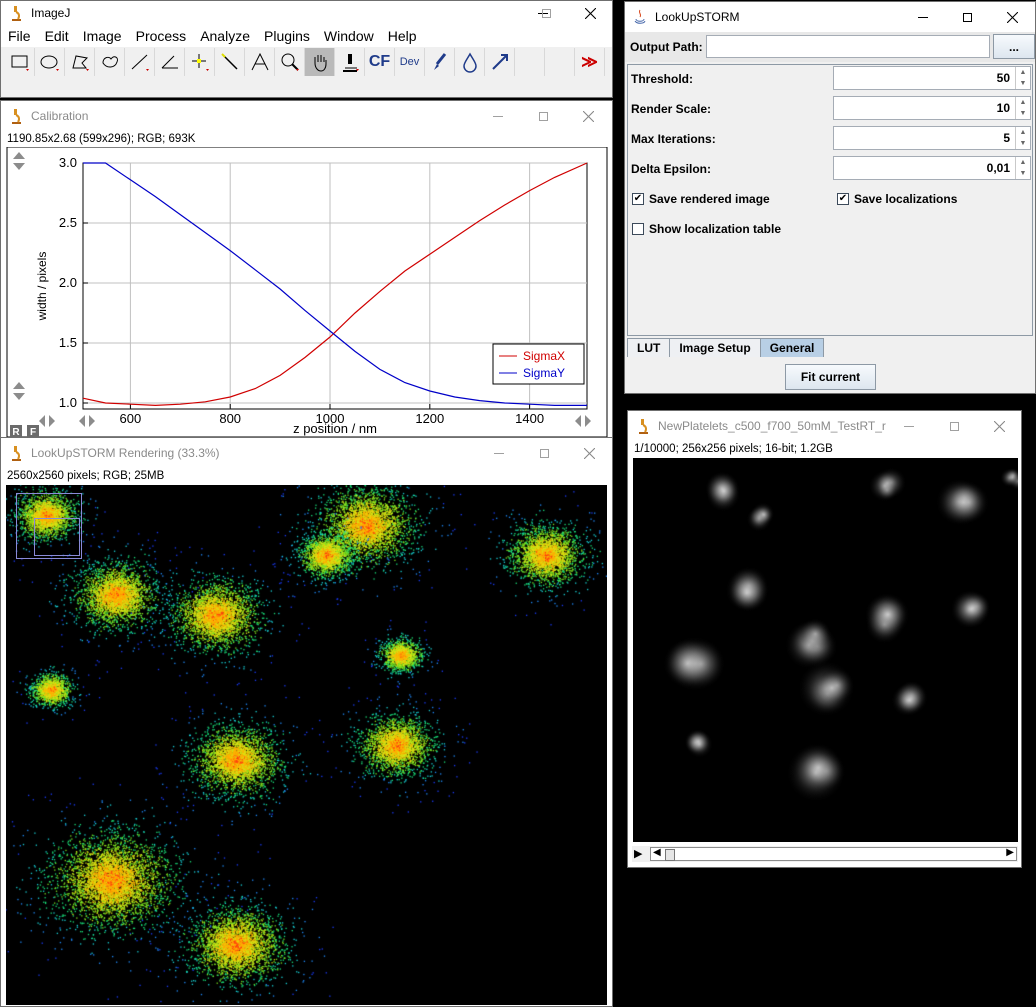  Describe the element at coordinates (20, 62) in the screenshot. I see `rectangle-tool` at that location.